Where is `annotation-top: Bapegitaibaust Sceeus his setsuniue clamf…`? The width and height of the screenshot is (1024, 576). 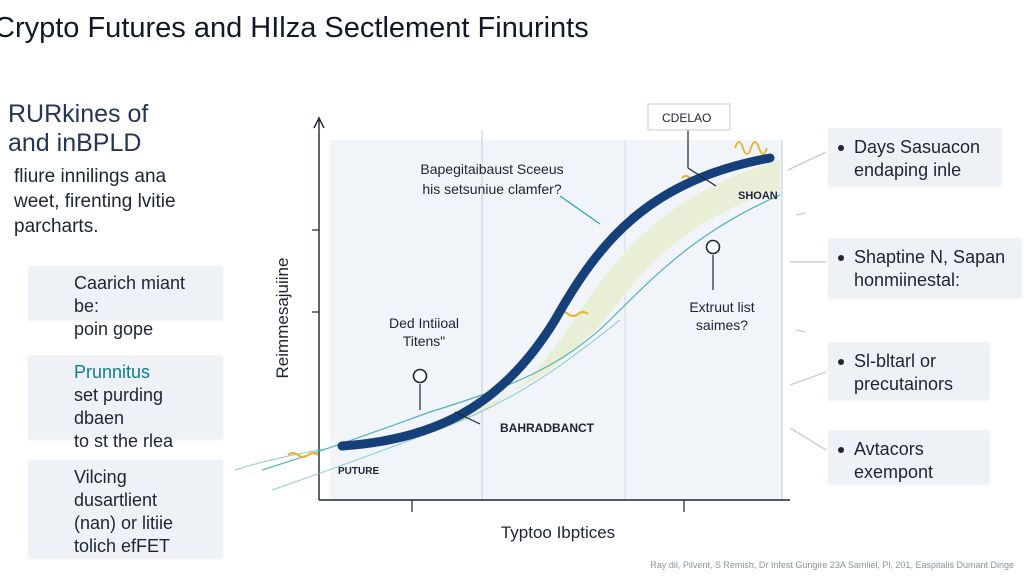
annotation-top: Bapegitaibaust Sceeus his setsuniue clamf… is located at coordinates (491, 179).